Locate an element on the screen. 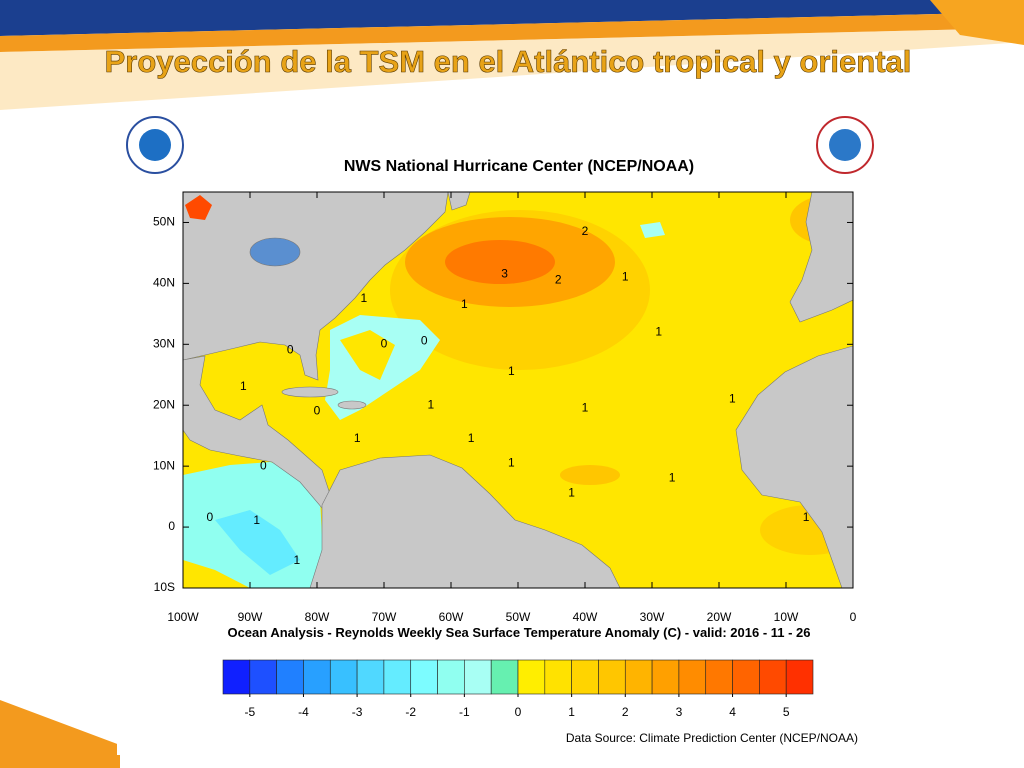 The height and width of the screenshot is (768, 1024). cuba is located at coordinates (310, 392).